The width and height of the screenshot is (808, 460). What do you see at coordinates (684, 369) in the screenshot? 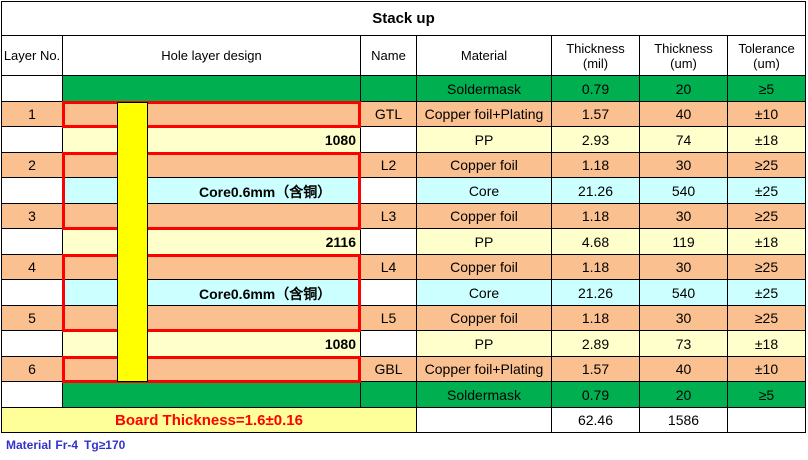
I see `thickness-um-cell: 40` at bounding box center [684, 369].